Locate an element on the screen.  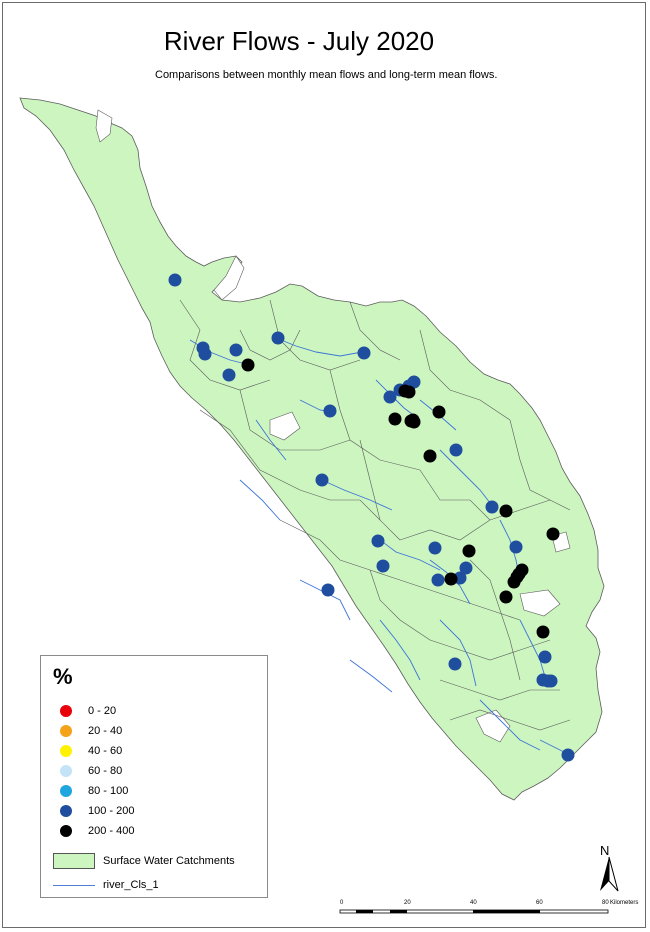
legend-class-label: 40 - 60 is located at coordinates (105, 751).